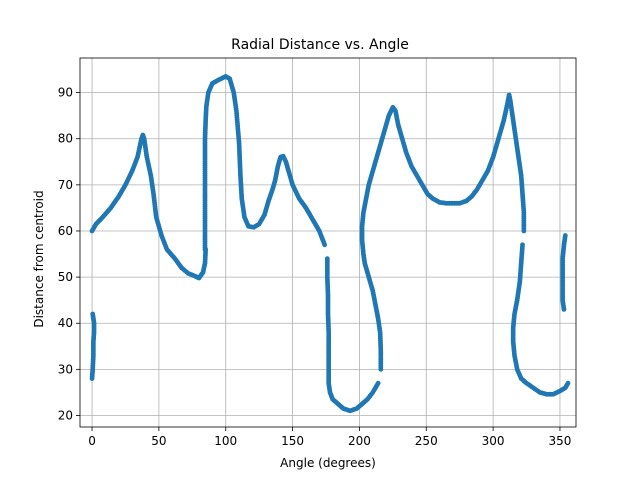 The image size is (640, 480). Describe the element at coordinates (65, 323) in the screenshot. I see `y-tick-label: 40` at that location.